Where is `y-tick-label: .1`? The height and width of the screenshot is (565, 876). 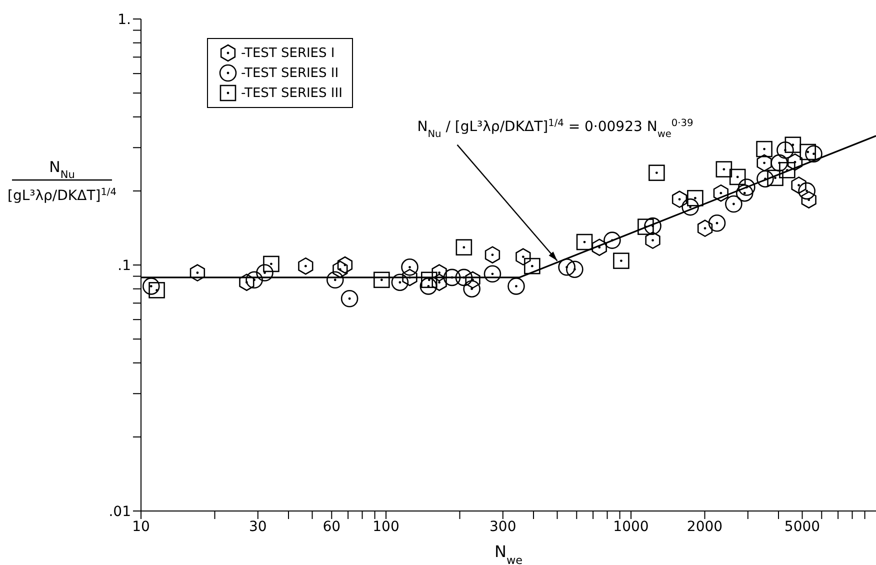
y-tick-label: .1 is located at coordinates (124, 266).